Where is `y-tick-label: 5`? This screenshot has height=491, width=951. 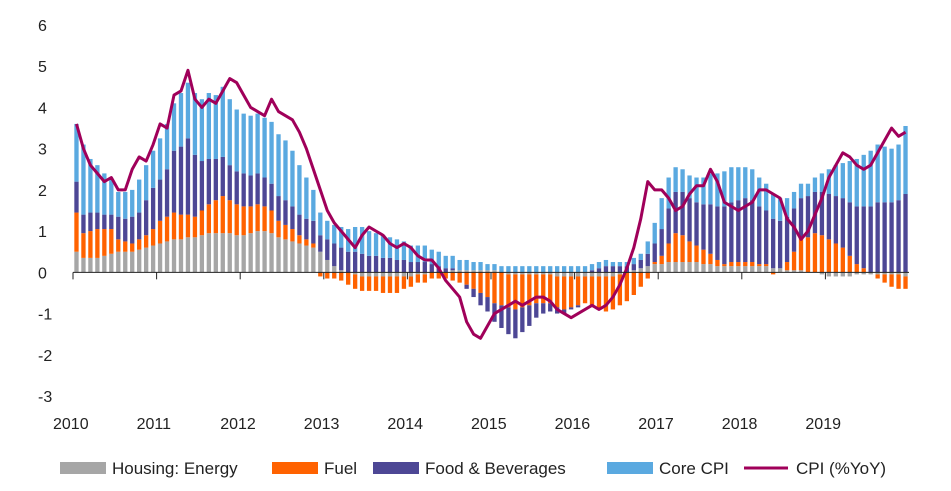
y-tick-label: 5 is located at coordinates (42, 67).